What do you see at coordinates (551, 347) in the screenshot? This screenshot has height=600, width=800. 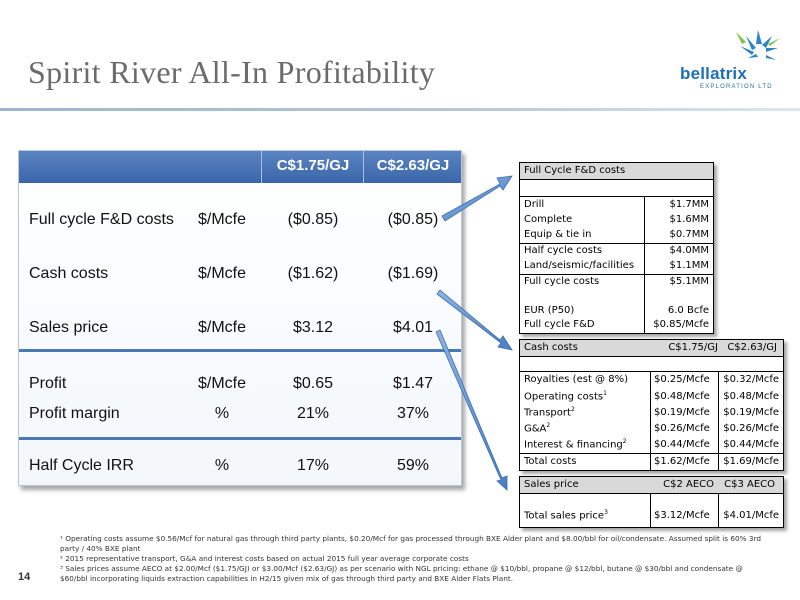 I see `box-title: Cash costs` at bounding box center [551, 347].